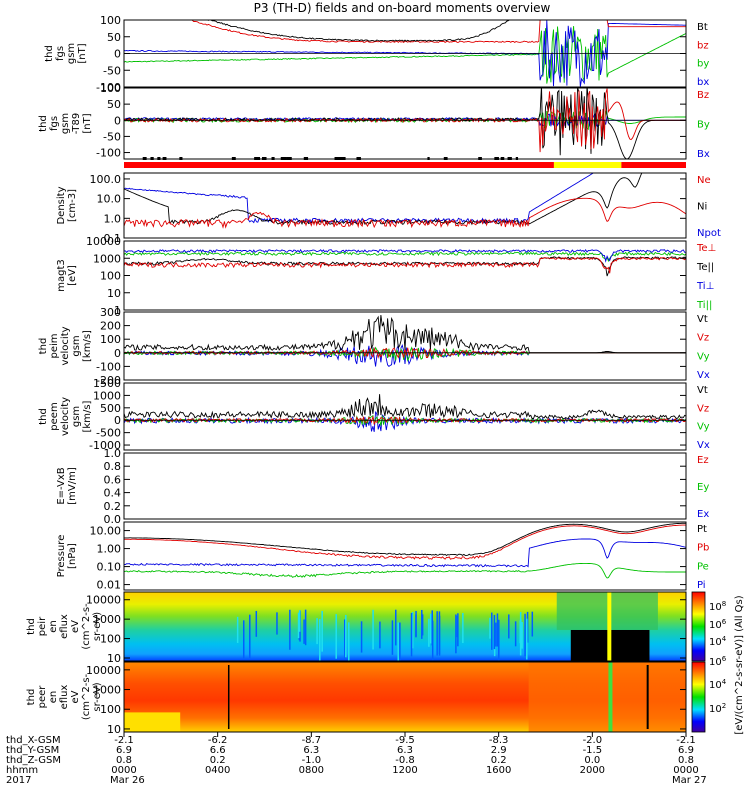 This screenshot has width=750, height=804. Describe the element at coordinates (117, 310) in the screenshot. I see `y-tick-label: 1` at that location.